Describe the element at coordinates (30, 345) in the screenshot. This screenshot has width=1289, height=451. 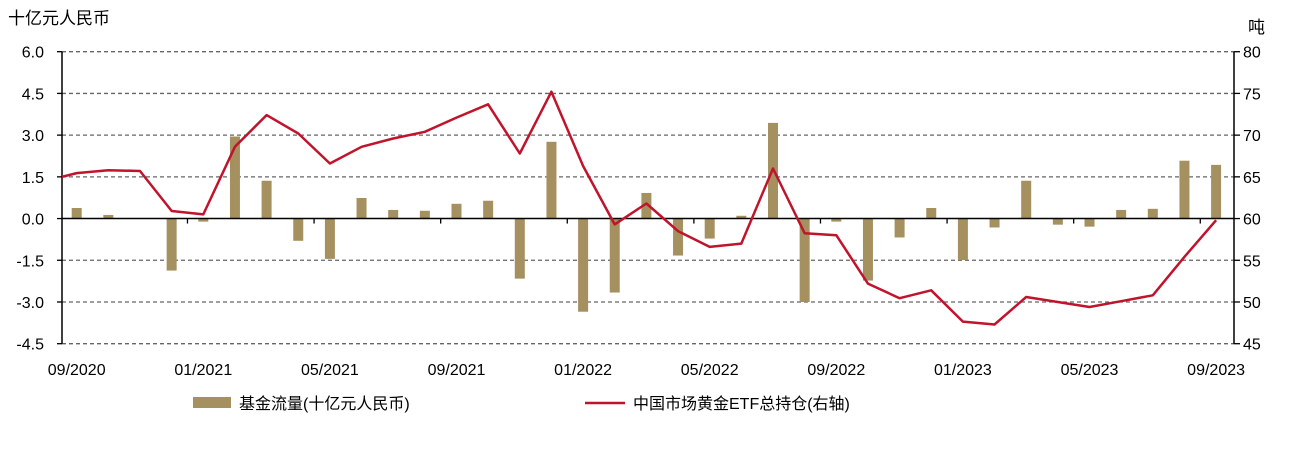
I see `left-tick-label: -4.5` at that location.